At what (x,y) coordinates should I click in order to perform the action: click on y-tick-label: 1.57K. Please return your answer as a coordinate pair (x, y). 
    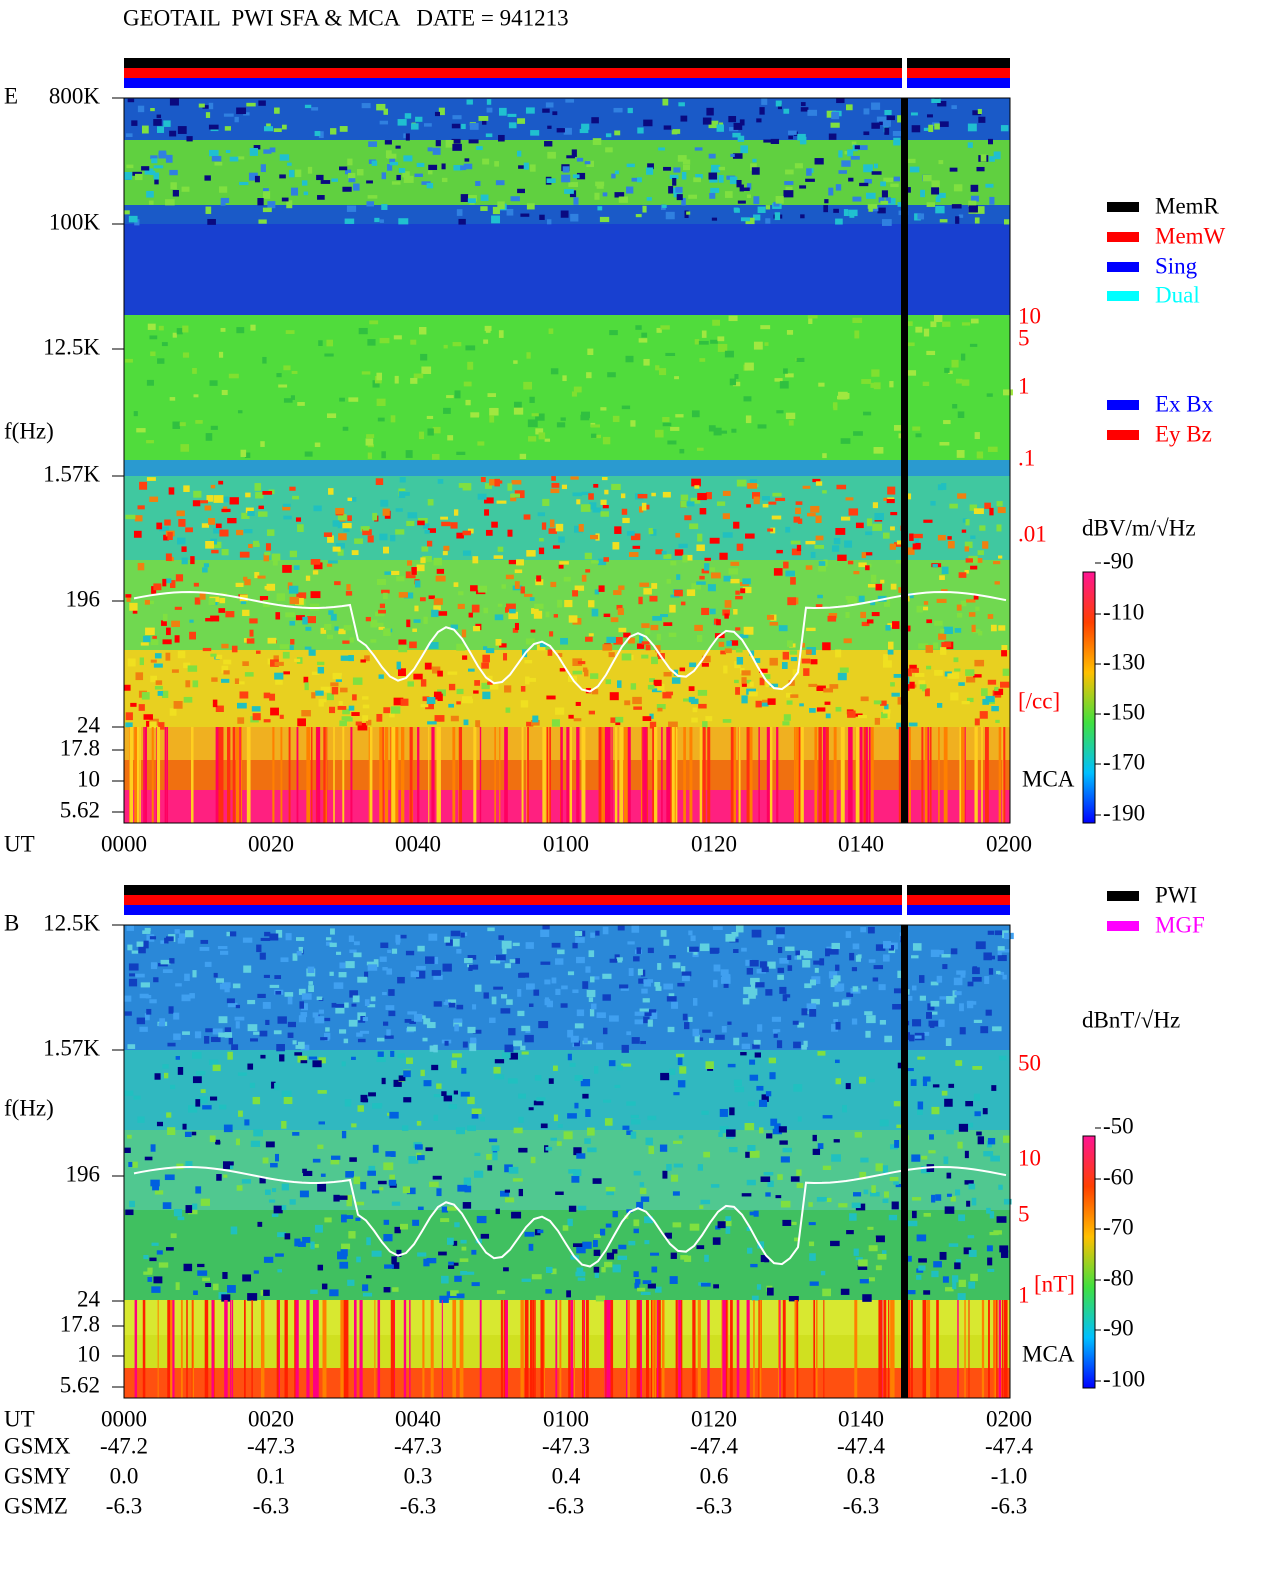
    Looking at the image, I should click on (71, 1047).